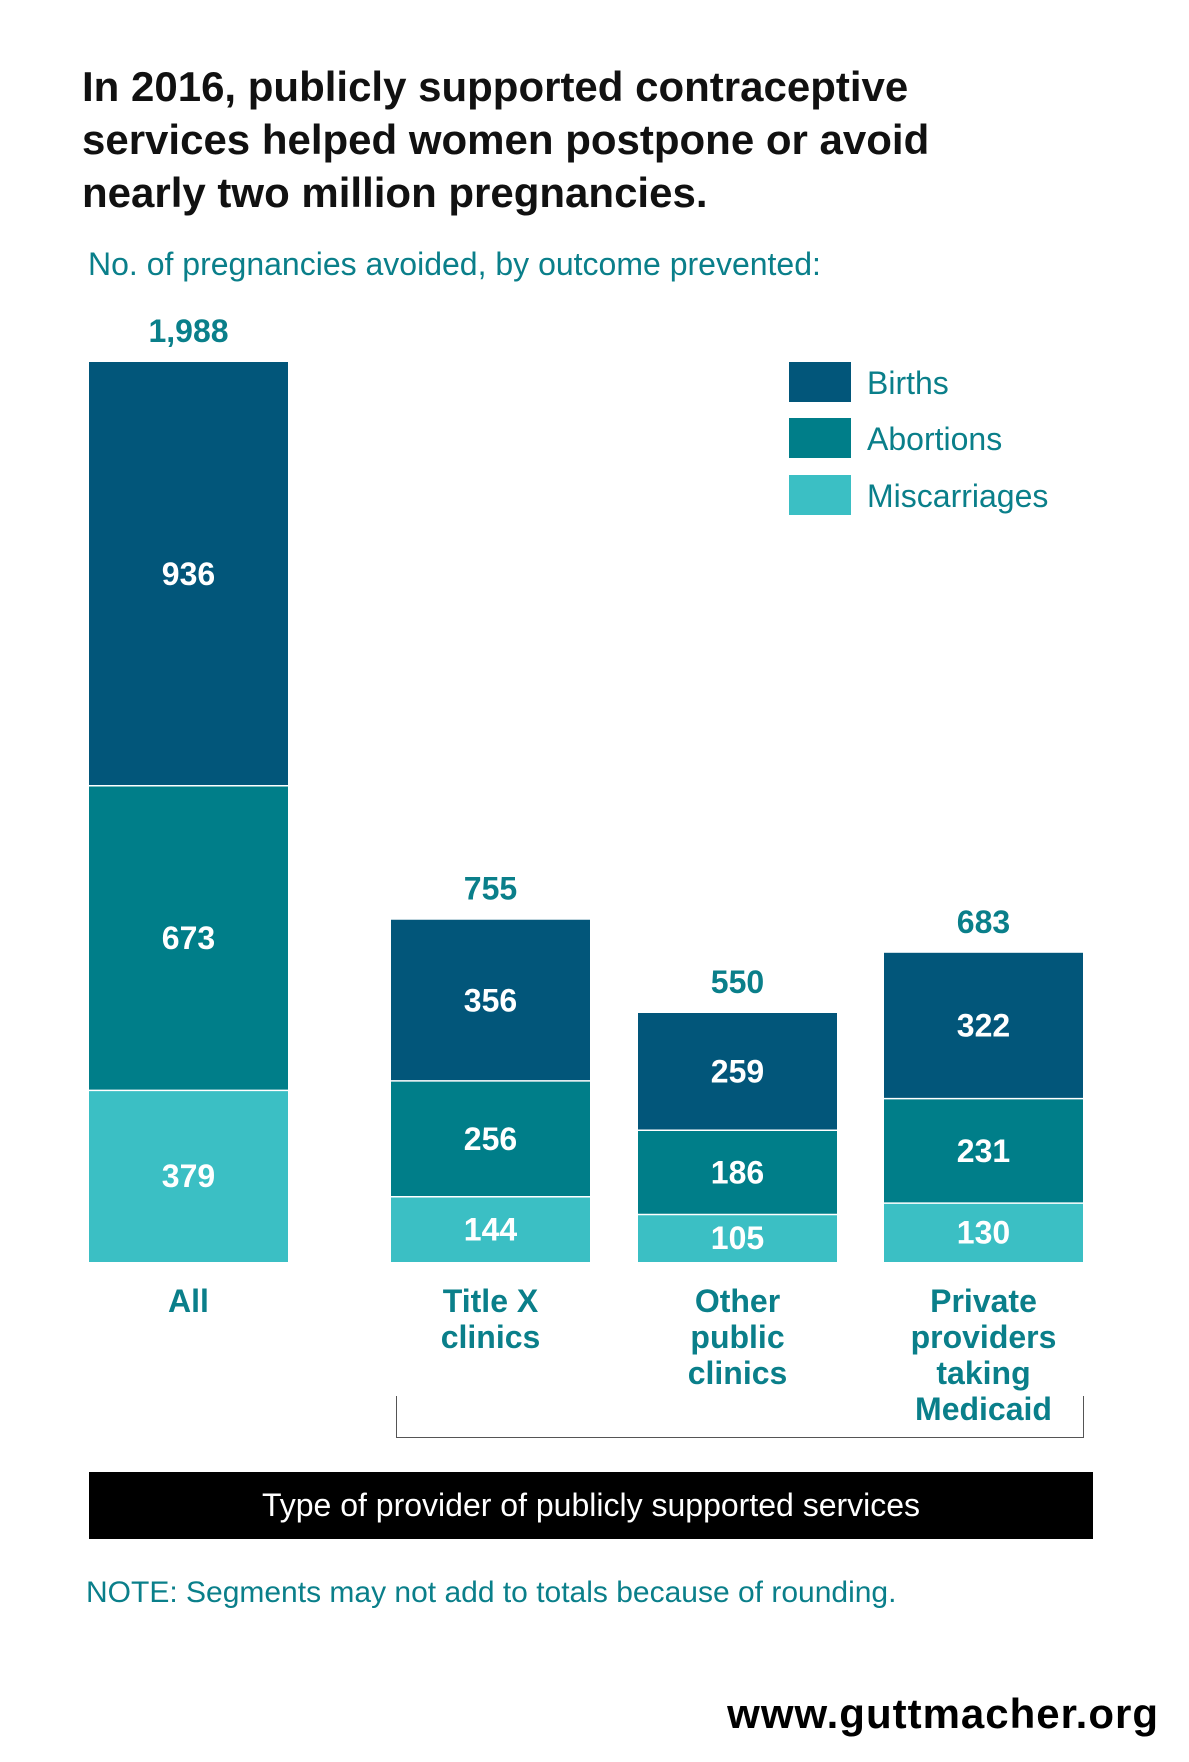  Describe the element at coordinates (820, 495) in the screenshot. I see `legend-swatch-miscarriages` at that location.